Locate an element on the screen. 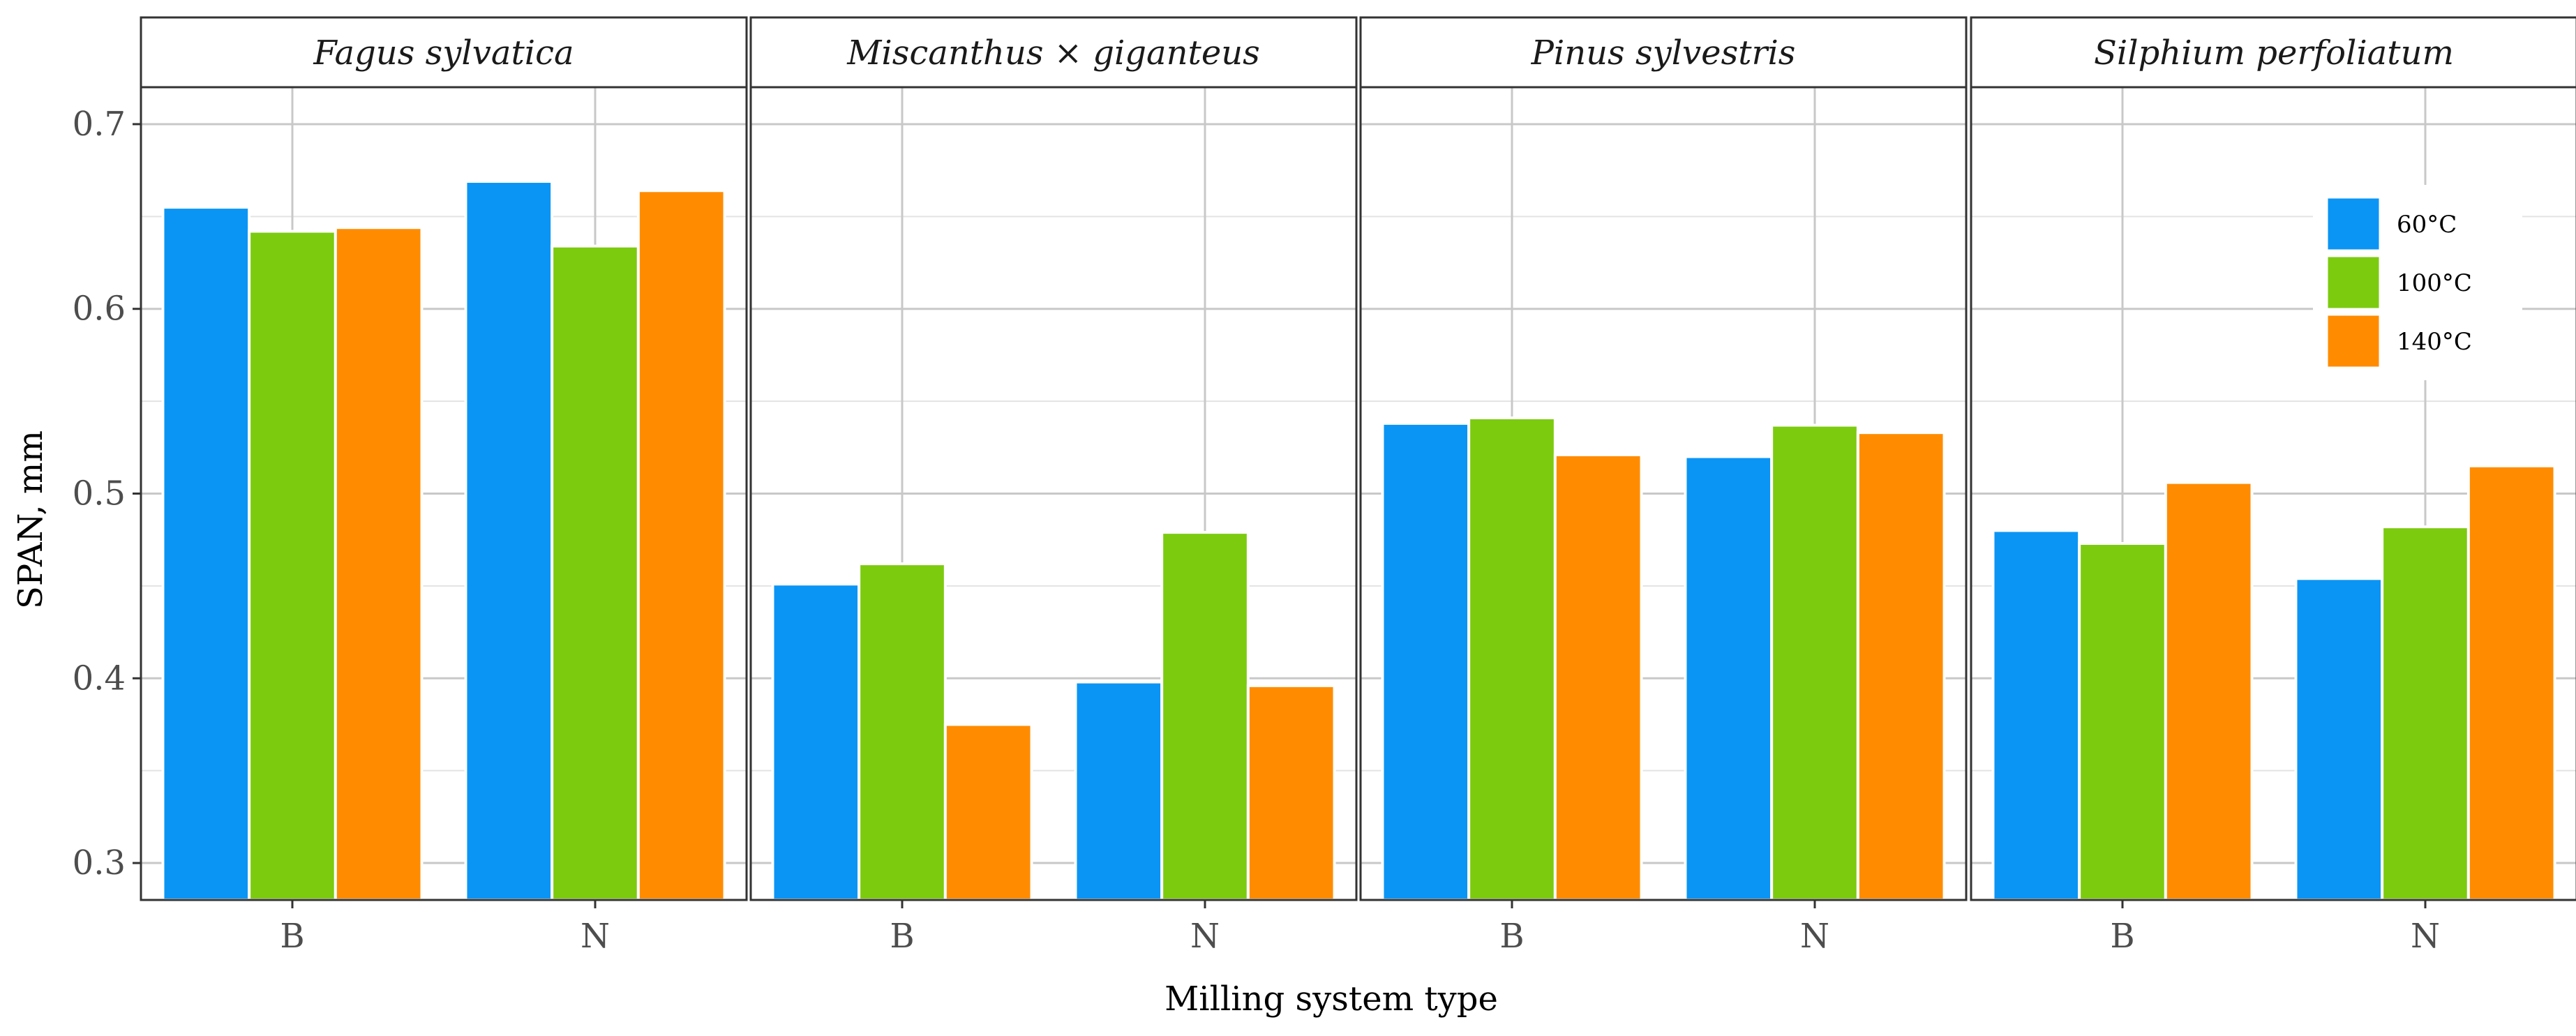  y-tick-label: 0.4 is located at coordinates (100, 678).